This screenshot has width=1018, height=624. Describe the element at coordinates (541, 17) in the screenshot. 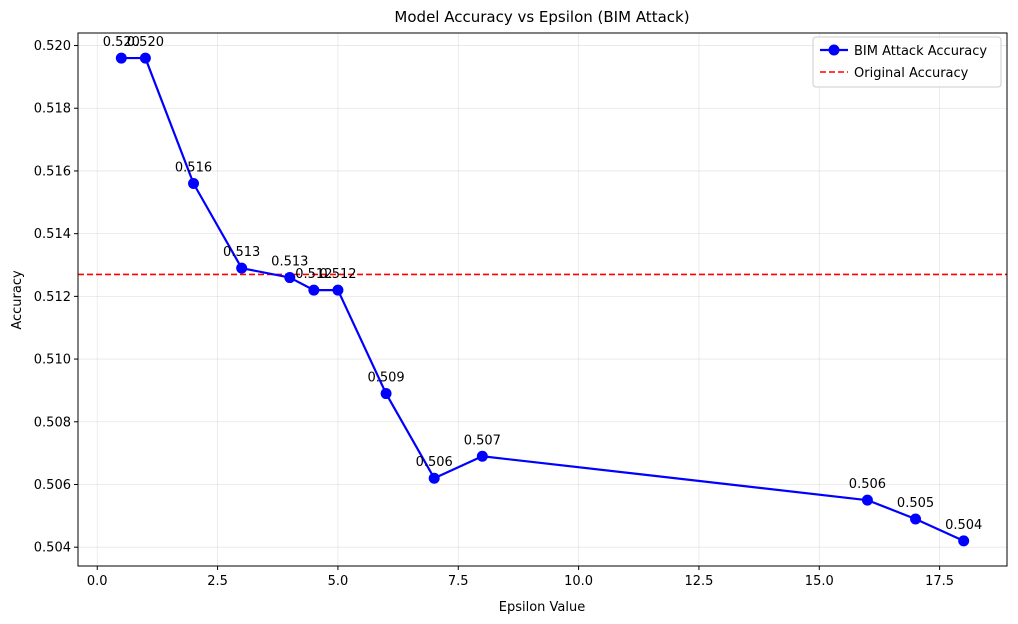

I see `chart-title: Model Accuracy vs Epsilon (BIM Attack)` at that location.